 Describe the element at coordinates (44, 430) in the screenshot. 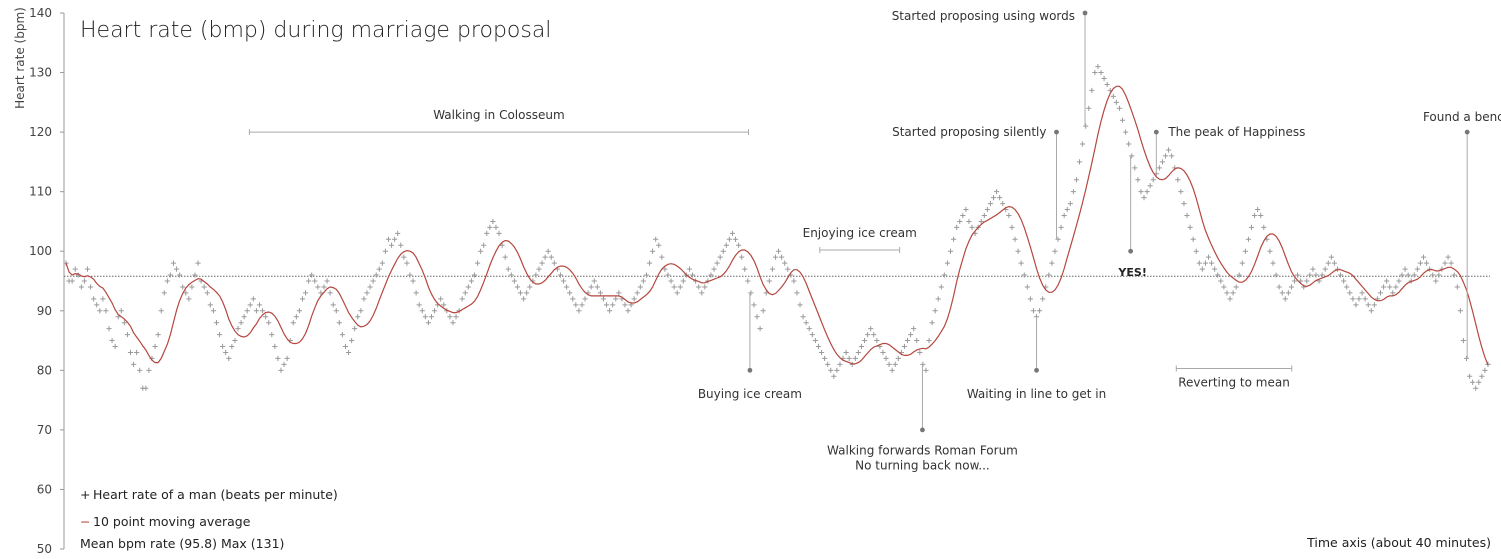

I see `y-tick-label: 70` at that location.